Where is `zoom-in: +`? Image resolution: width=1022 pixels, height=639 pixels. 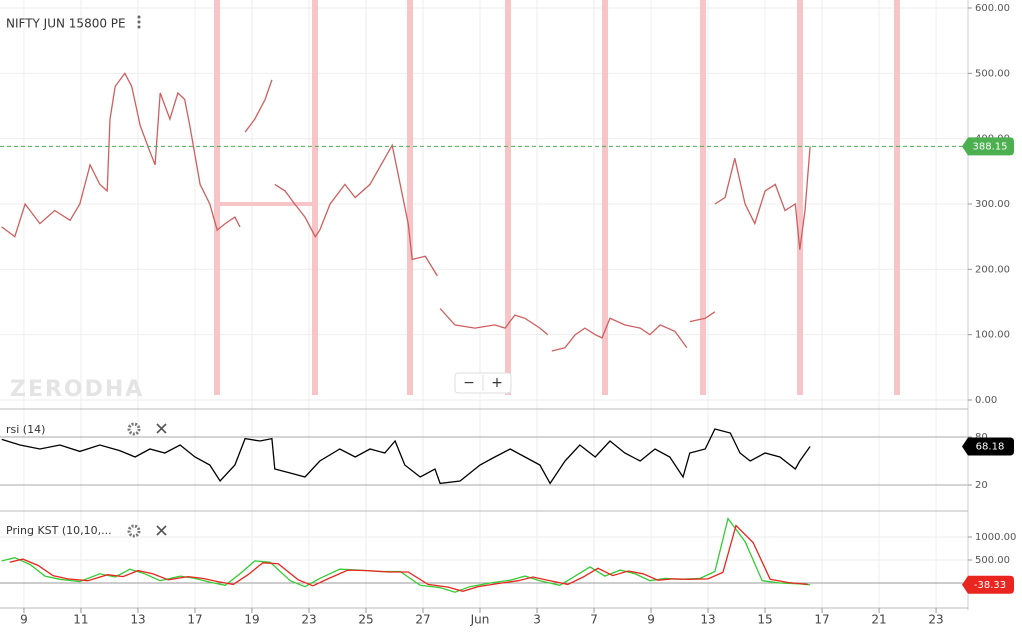
zoom-in: + is located at coordinates (497, 383).